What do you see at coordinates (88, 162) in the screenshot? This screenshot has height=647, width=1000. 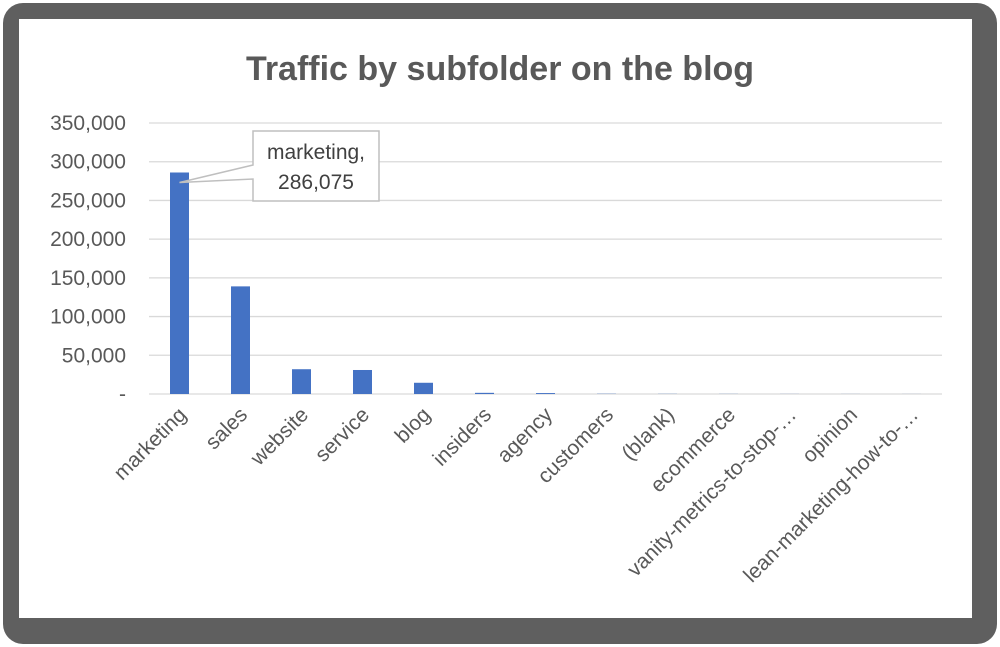 I see `y-tick-label: 300,000` at bounding box center [88, 162].